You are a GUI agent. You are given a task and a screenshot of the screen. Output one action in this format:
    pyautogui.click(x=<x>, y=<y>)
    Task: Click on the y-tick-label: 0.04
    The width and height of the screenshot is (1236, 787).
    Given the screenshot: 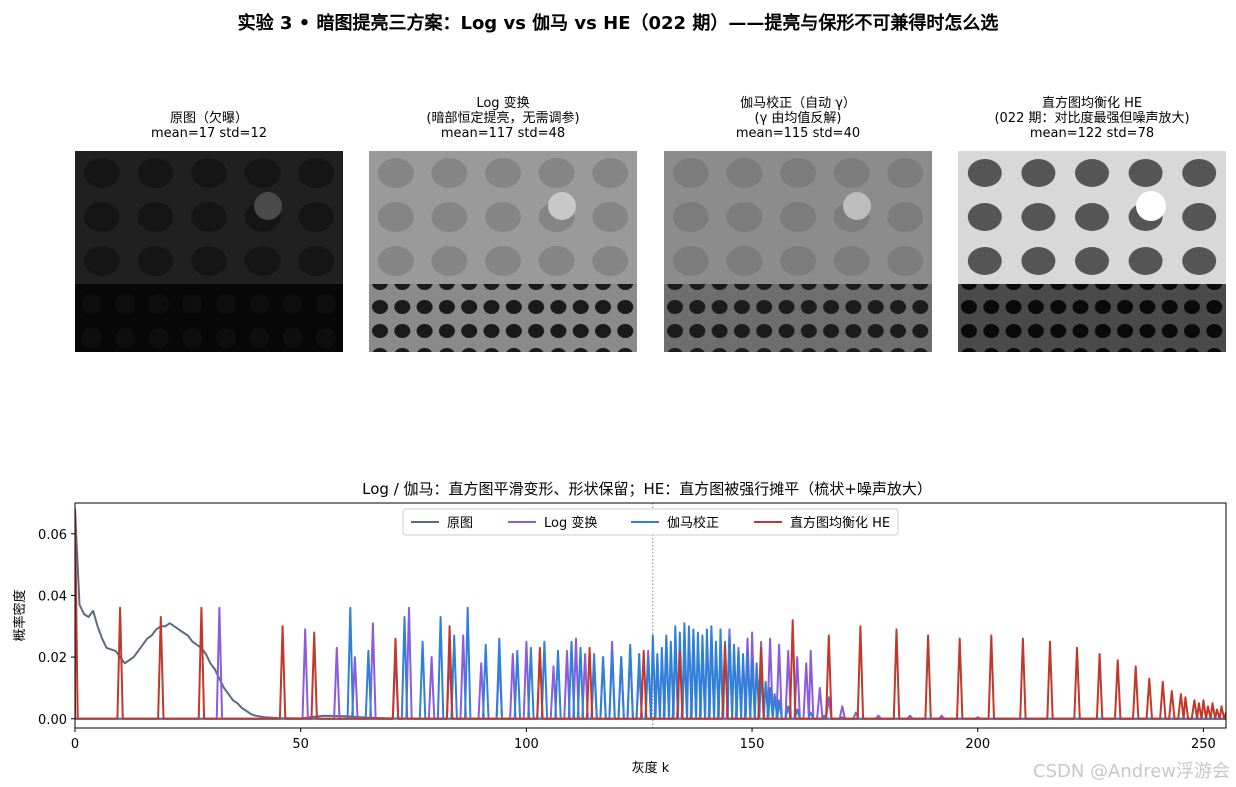 What is the action you would take?
    pyautogui.click(x=52, y=596)
    